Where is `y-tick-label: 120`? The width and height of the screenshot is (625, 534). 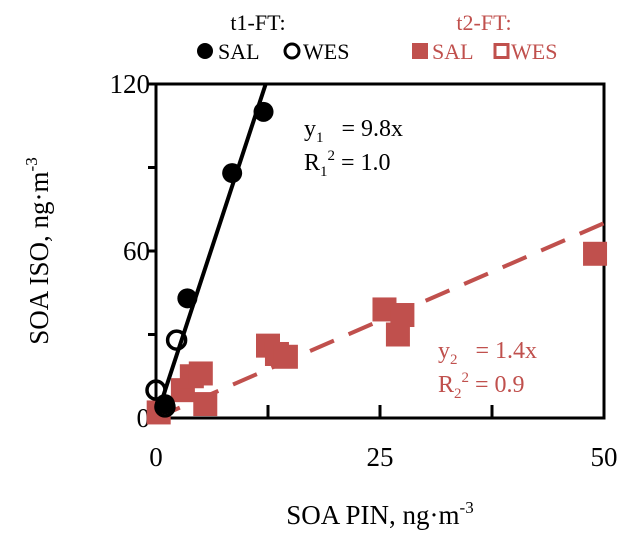 y-tick-label: 120 is located at coordinates (130, 84).